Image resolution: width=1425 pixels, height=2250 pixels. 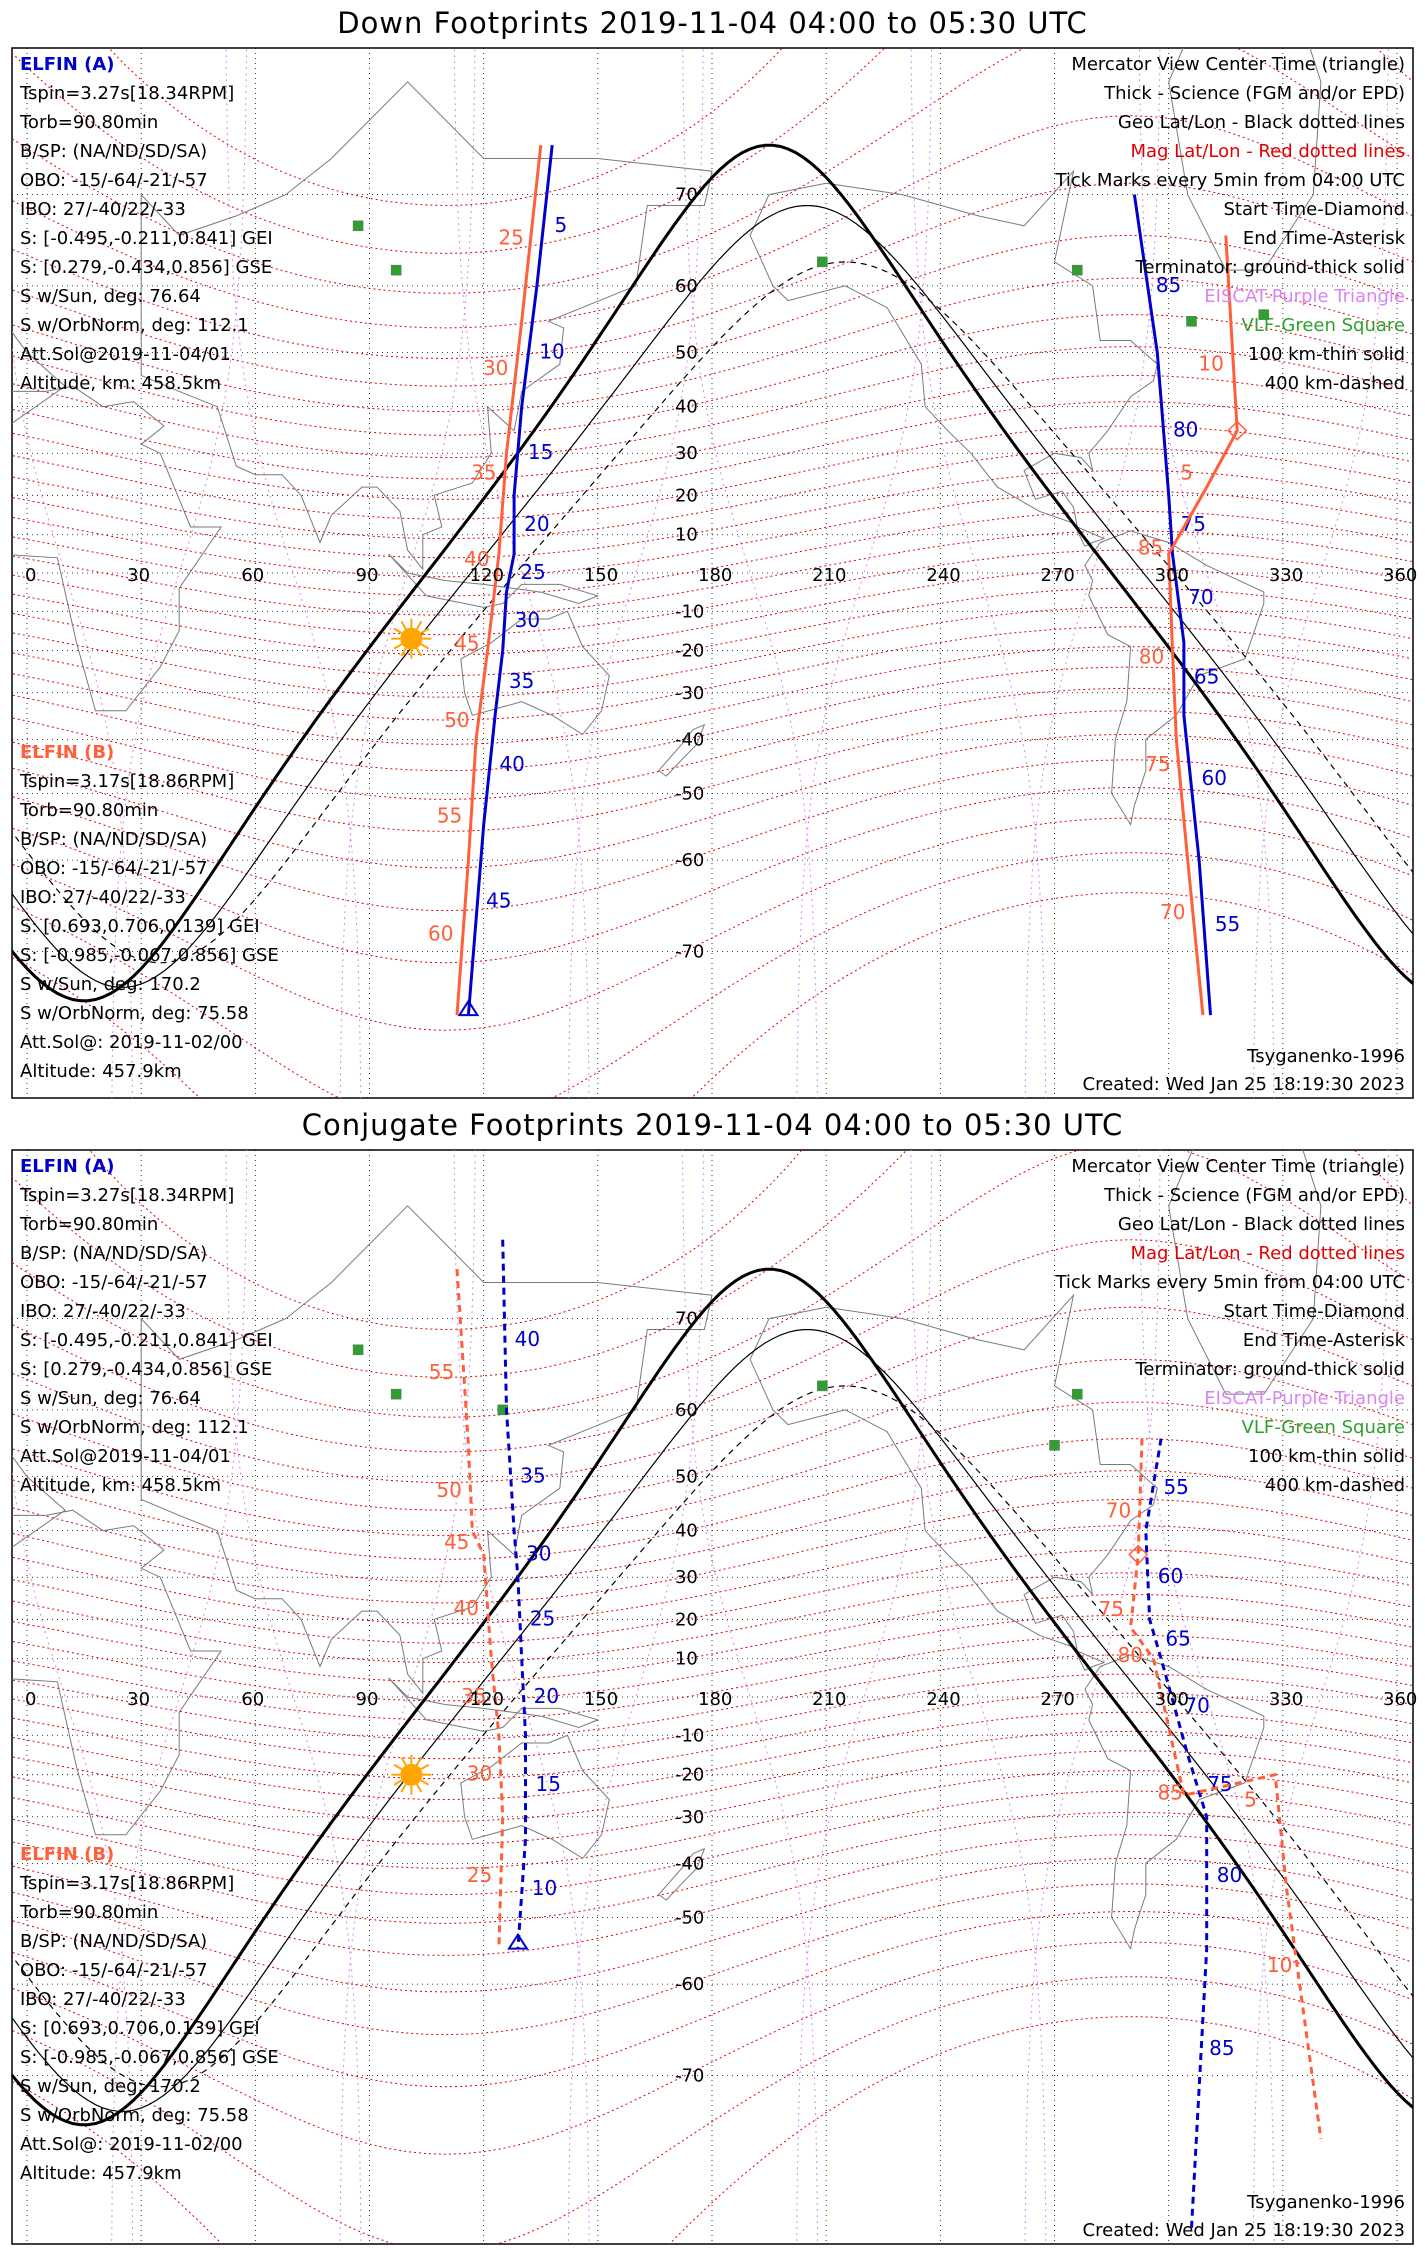 What do you see at coordinates (686, 195) in the screenshot?
I see `lat-tick-label: 70` at bounding box center [686, 195].